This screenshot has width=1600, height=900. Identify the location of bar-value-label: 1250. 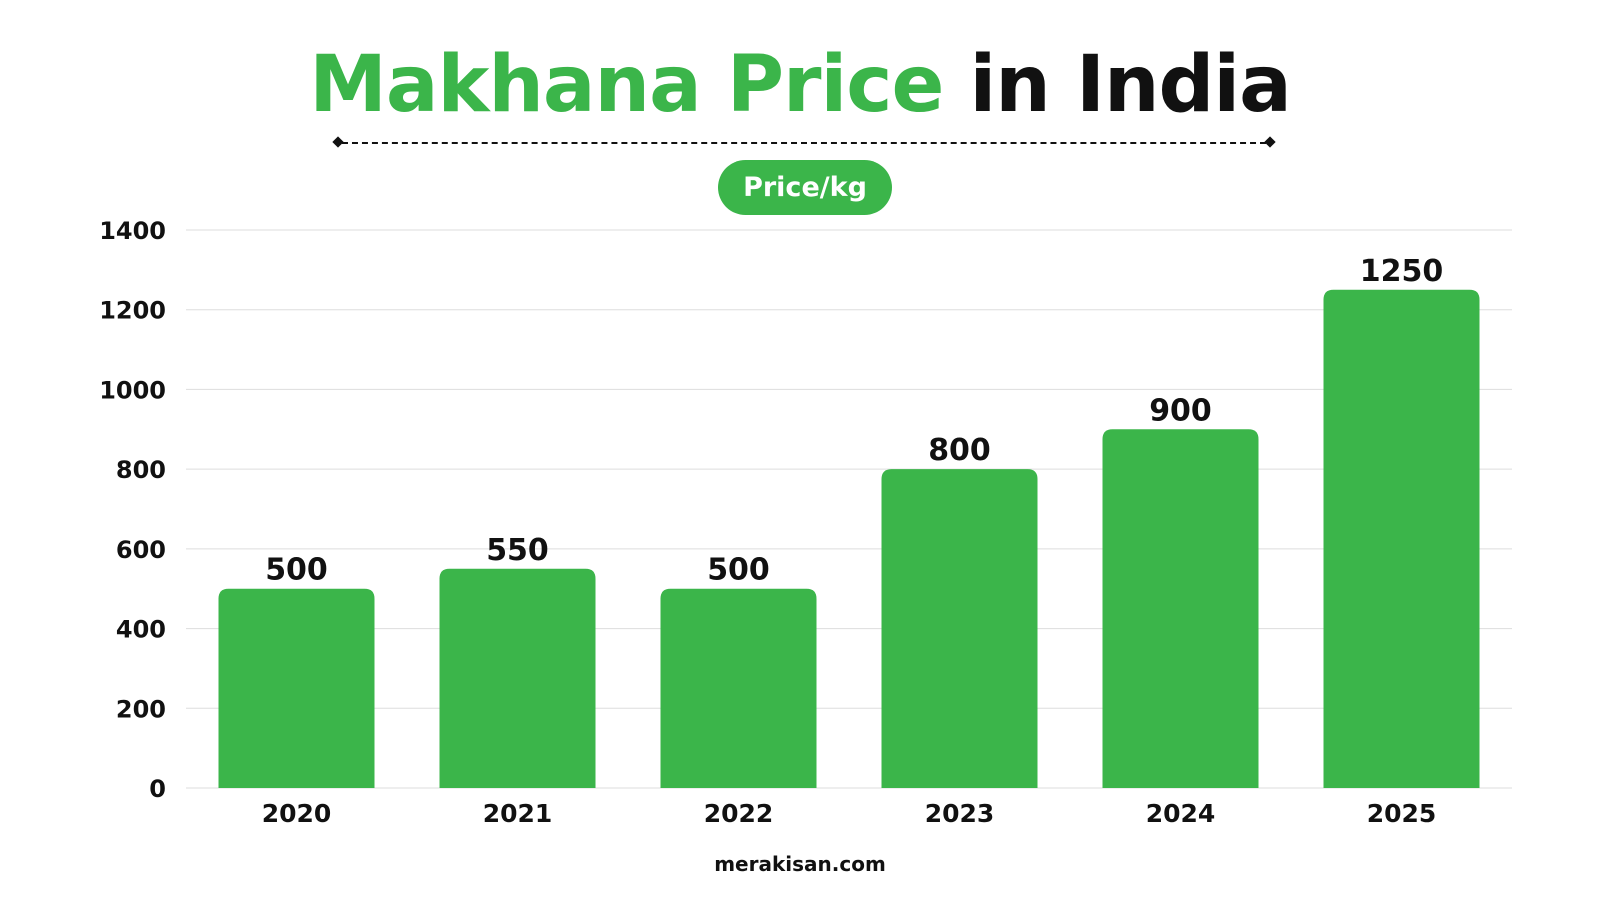
(1402, 271).